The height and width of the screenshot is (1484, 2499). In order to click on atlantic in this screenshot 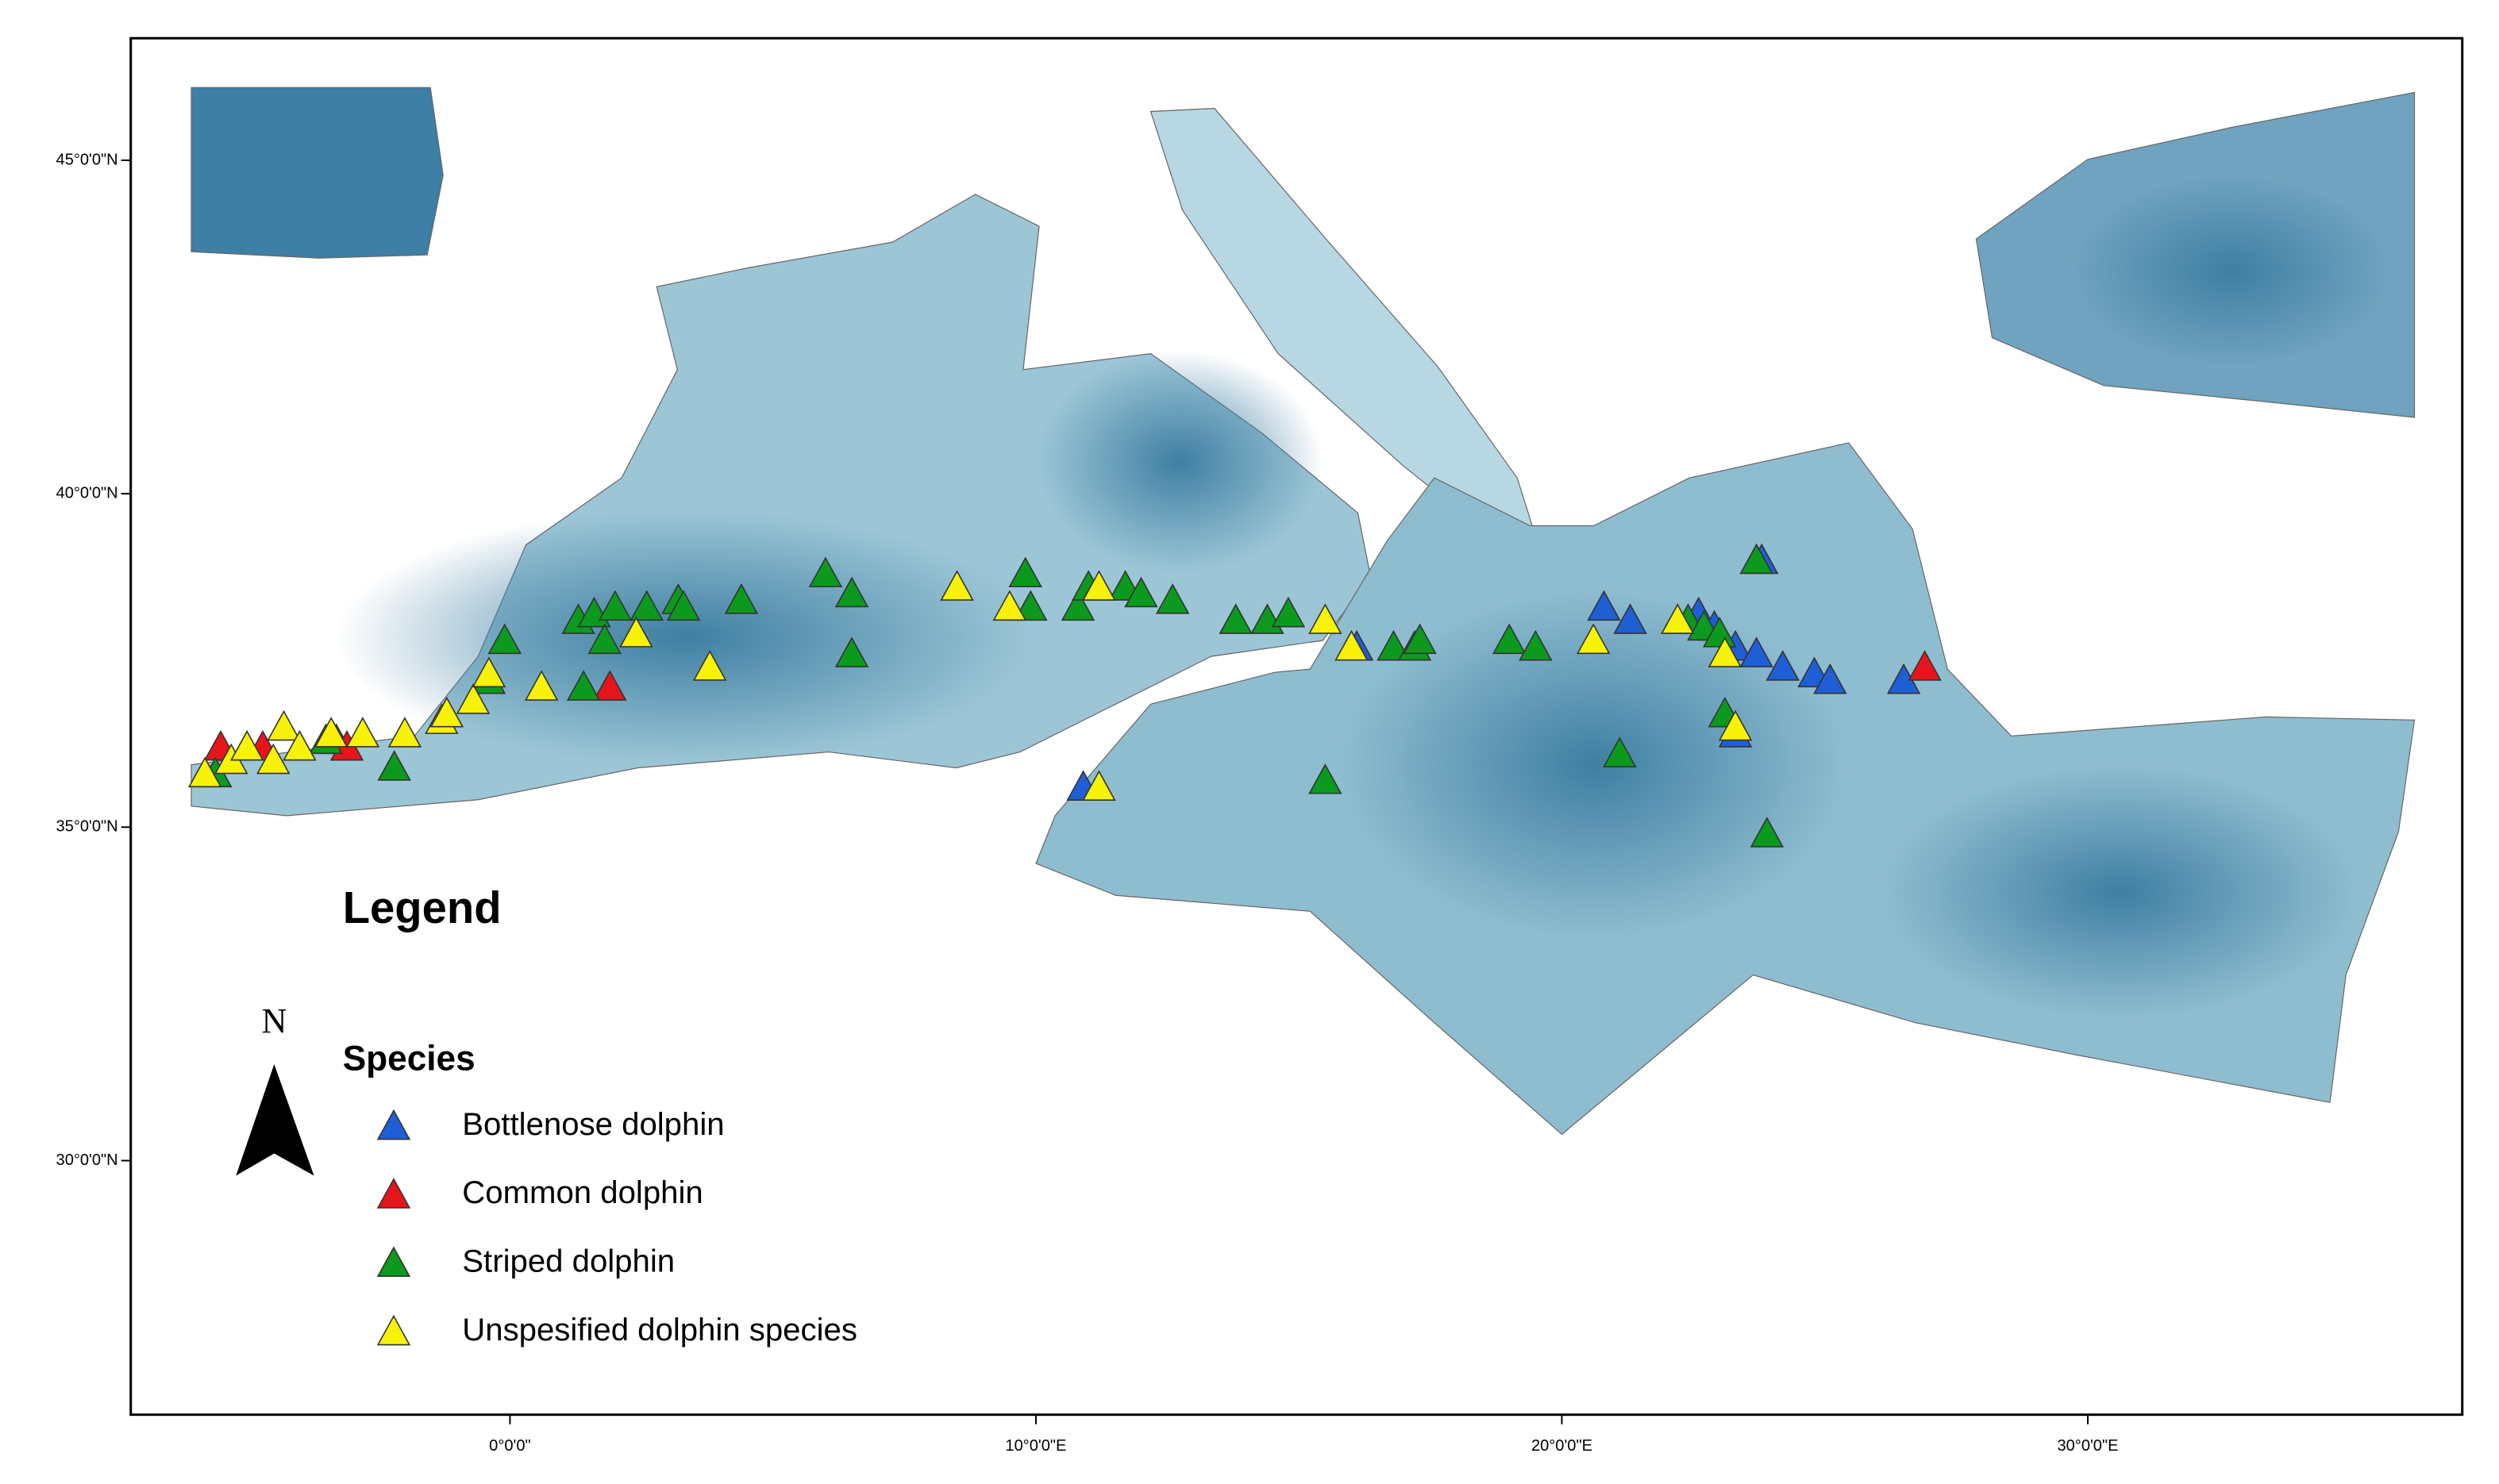, I will do `click(317, 173)`.